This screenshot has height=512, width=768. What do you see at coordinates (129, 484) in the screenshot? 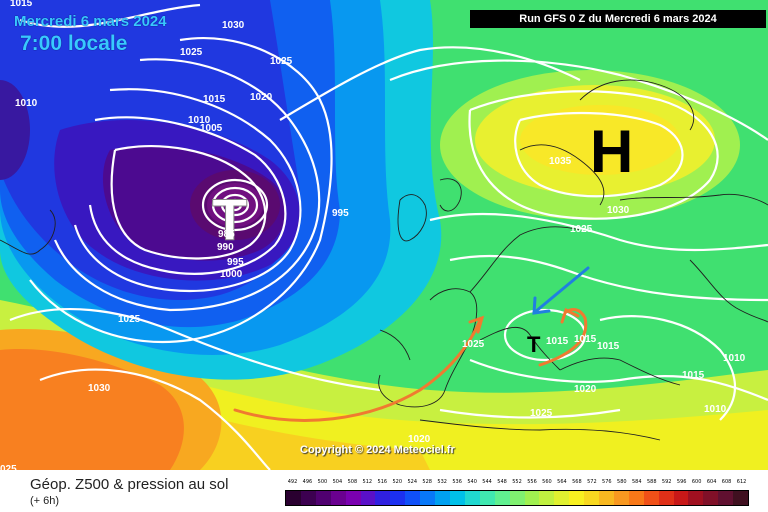
I see `footer-title: Géop. Z500 & pression au sol` at bounding box center [129, 484].